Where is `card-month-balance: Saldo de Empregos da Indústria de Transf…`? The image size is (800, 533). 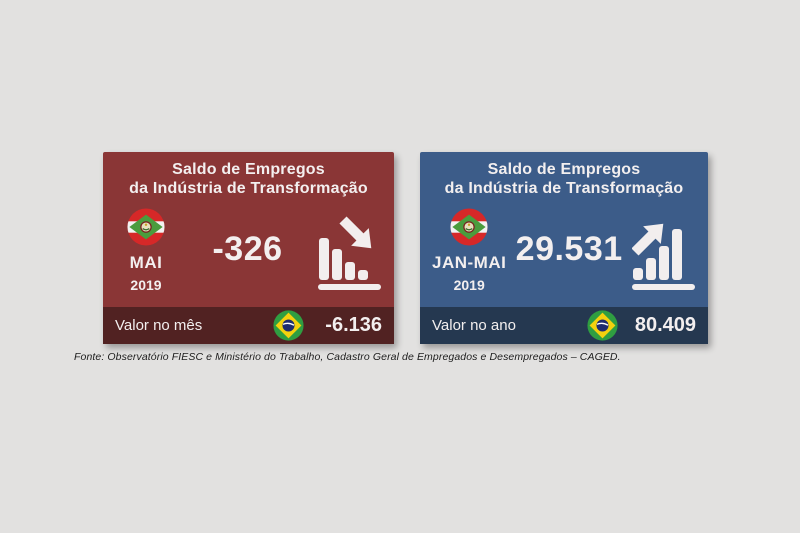
card-month-balance: Saldo de Empregos da Indústria de Transf… is located at coordinates (248, 248).